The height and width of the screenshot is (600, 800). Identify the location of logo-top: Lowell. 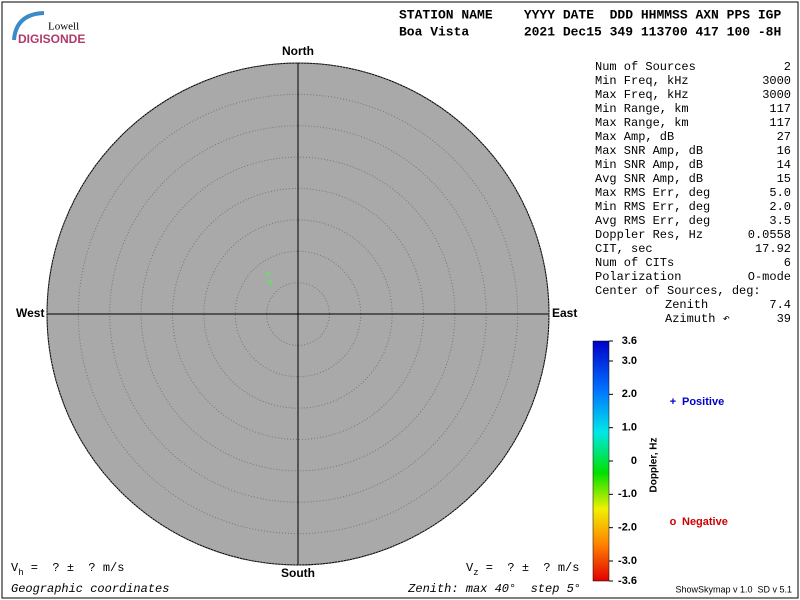
(63, 27).